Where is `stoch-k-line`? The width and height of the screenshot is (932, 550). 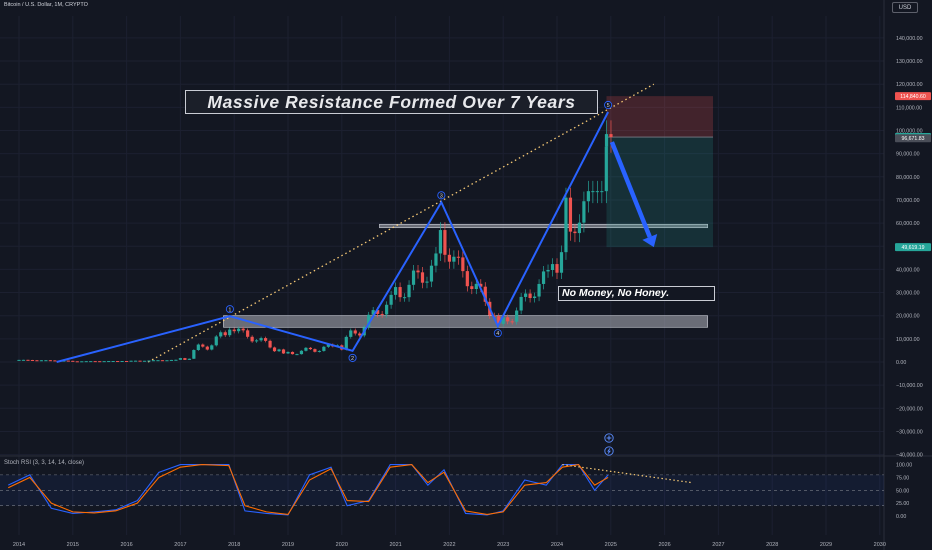 stoch-k-line is located at coordinates (308, 490).